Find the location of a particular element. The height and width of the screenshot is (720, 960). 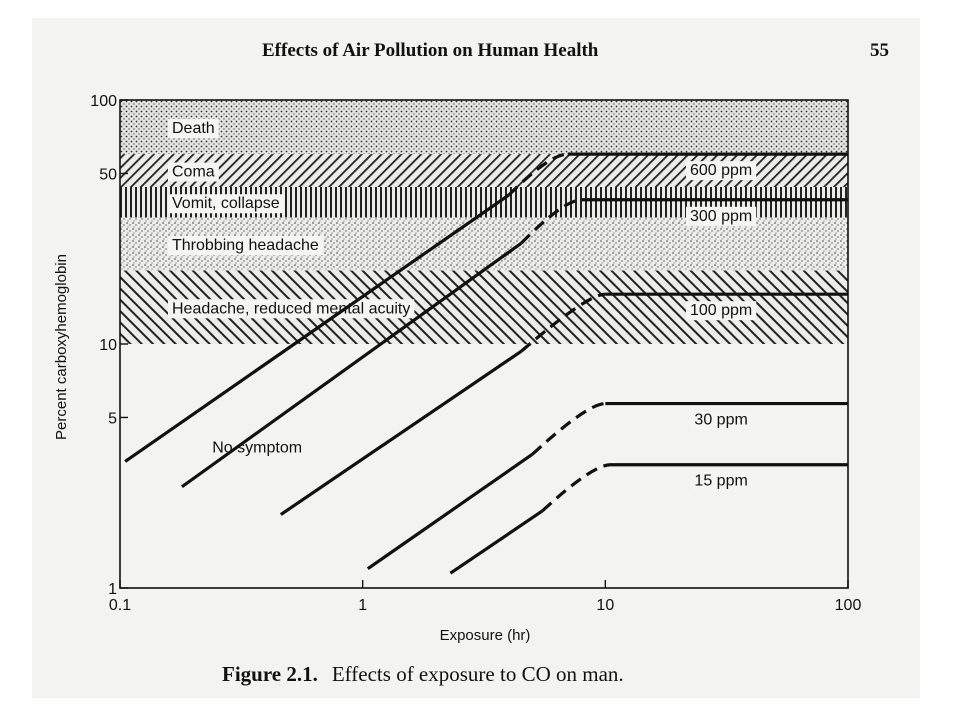

series-label-3: 30 ppm is located at coordinates (720, 420).